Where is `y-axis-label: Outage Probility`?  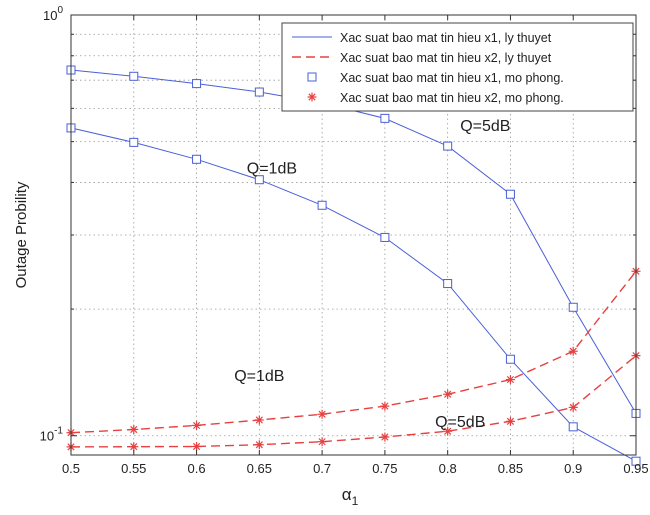
y-axis-label: Outage Probility is located at coordinates (21, 234).